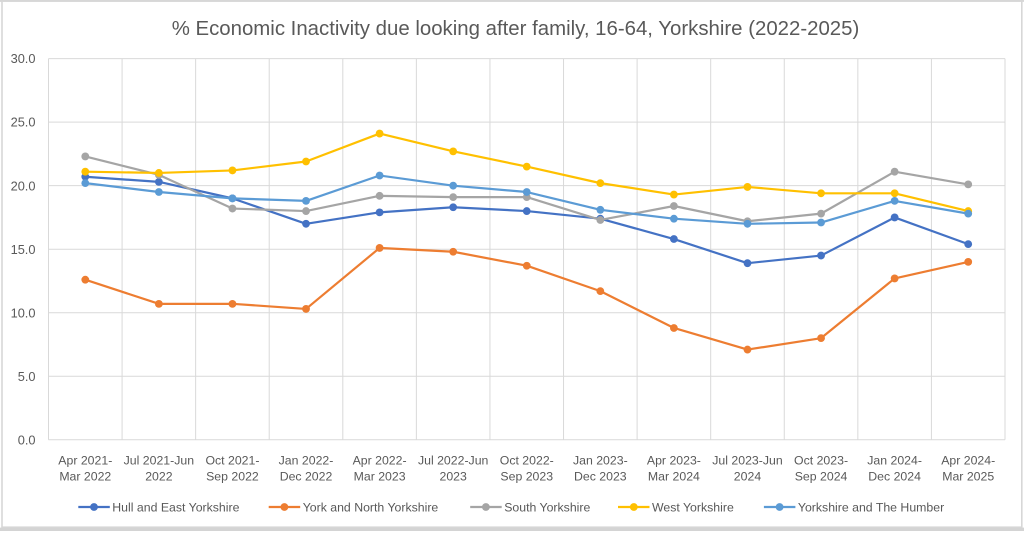 The image size is (1024, 536). Describe the element at coordinates (821, 461) in the screenshot. I see `svg-text: Oct 2023-` at that location.